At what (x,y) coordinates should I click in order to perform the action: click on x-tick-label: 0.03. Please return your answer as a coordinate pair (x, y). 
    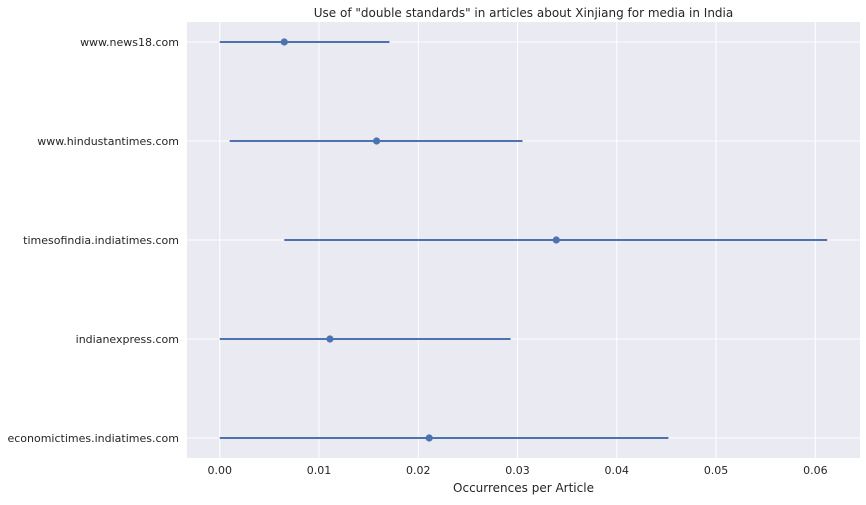
    Looking at the image, I should click on (517, 470).